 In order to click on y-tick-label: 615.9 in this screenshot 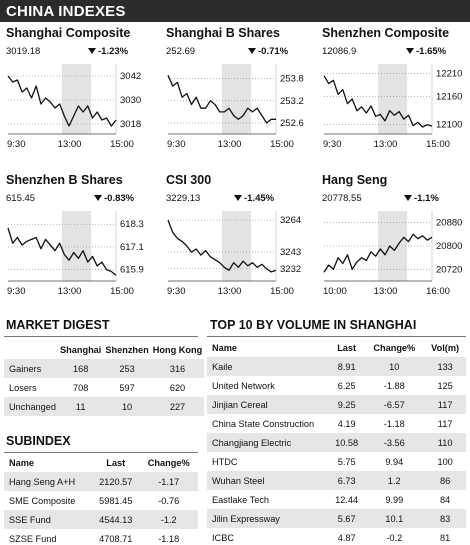, I will do `click(132, 270)`.